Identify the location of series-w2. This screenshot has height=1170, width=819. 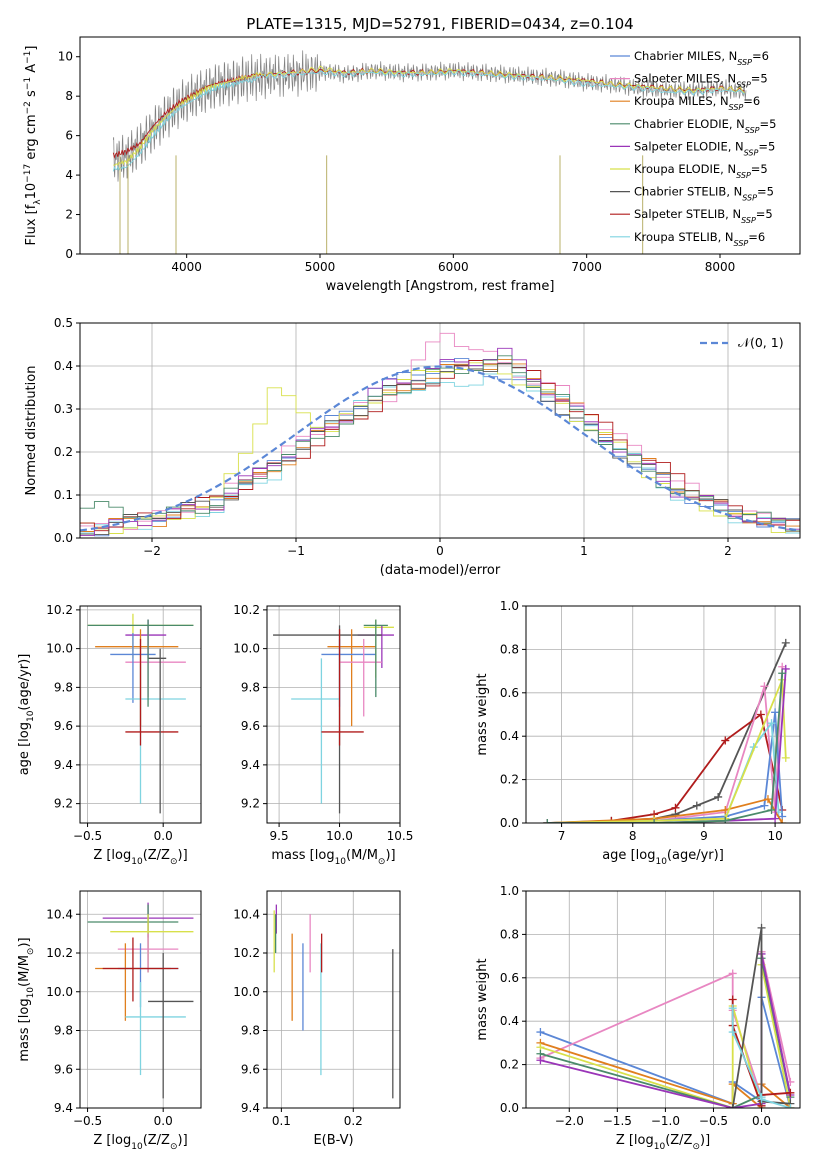
(697, 767).